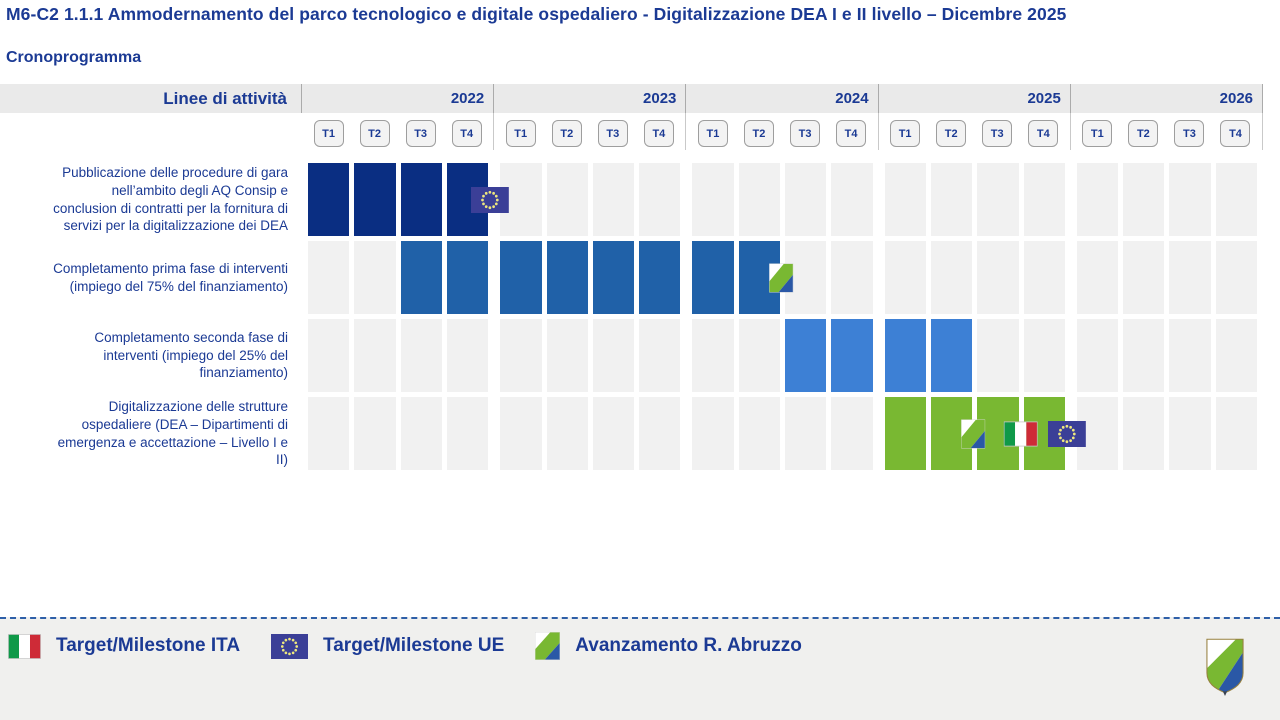 This screenshot has height=720, width=1280. Describe the element at coordinates (712, 133) in the screenshot. I see `quarter-chip-2024-T1: T1` at that location.